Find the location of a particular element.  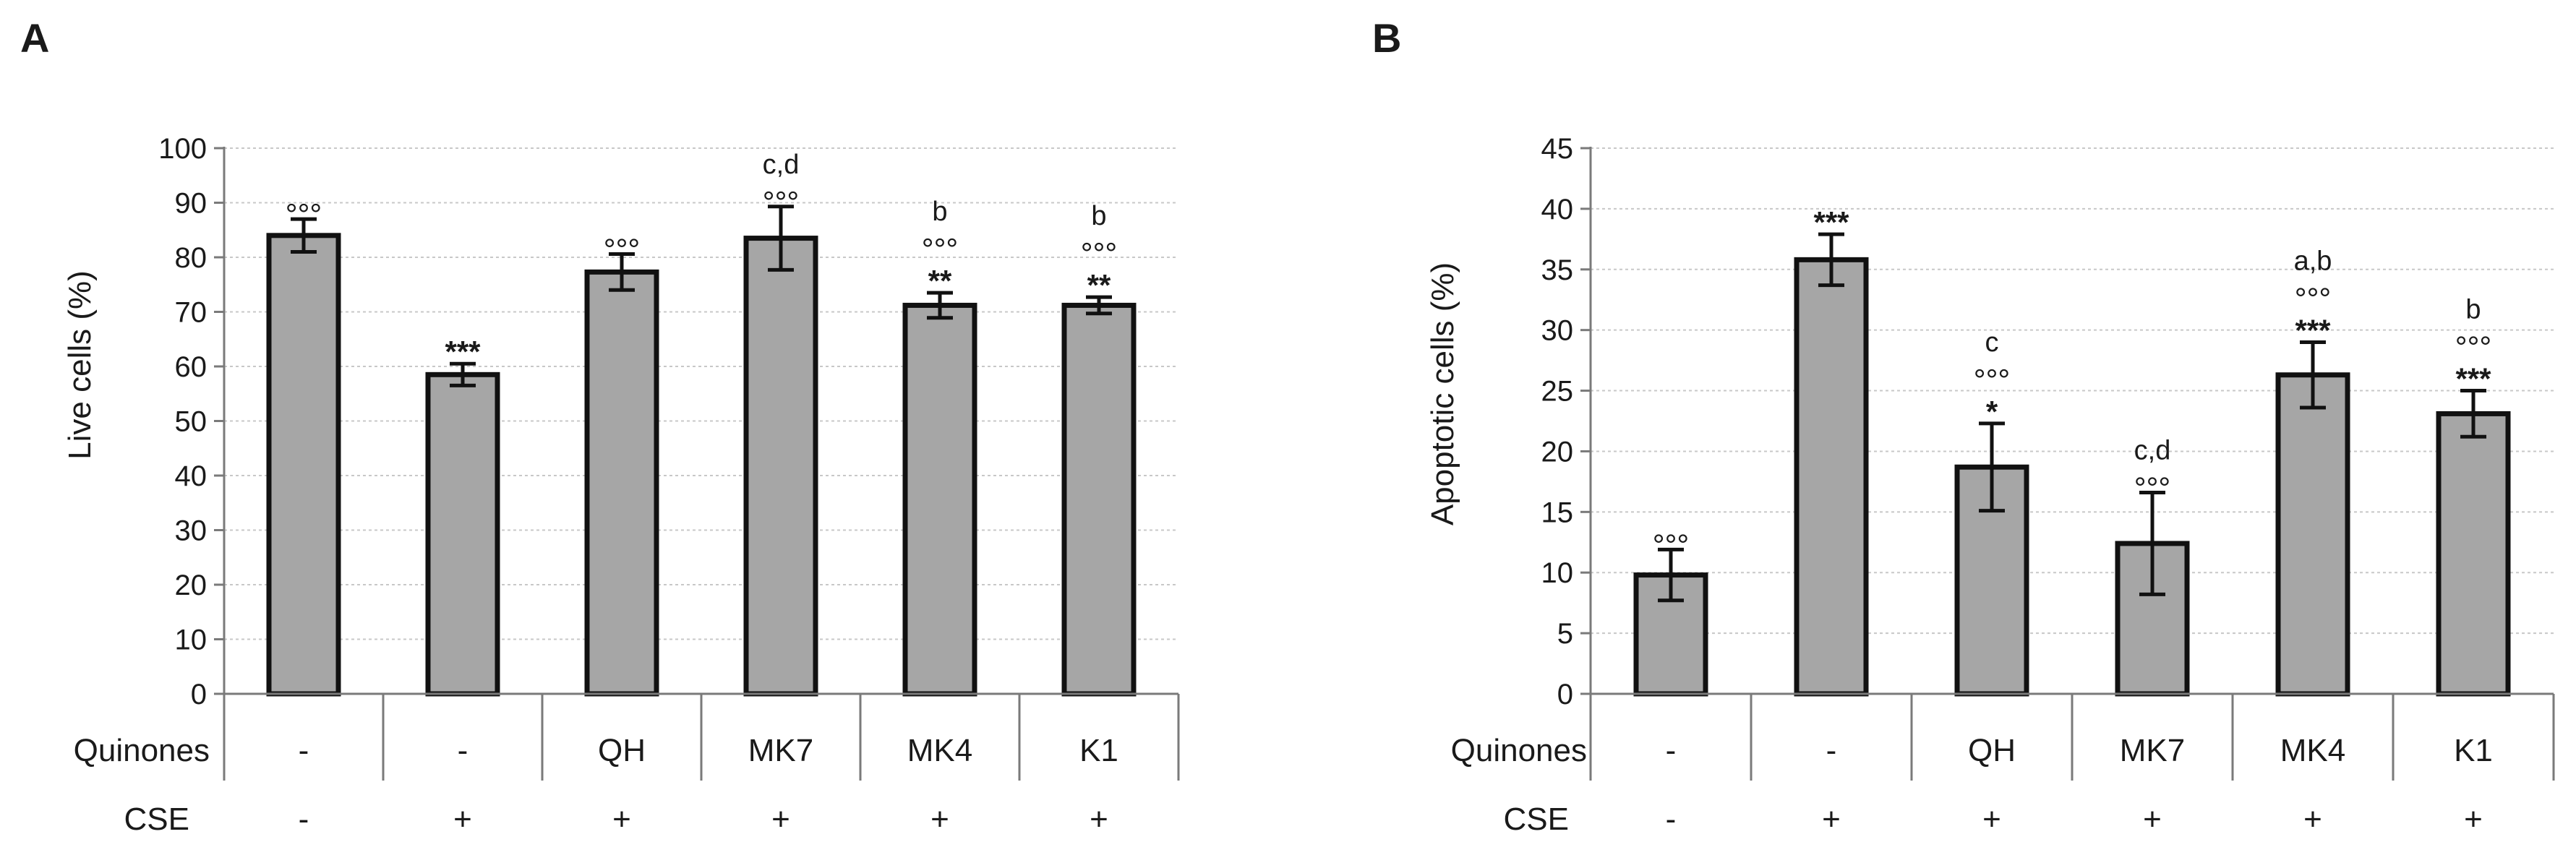

panel-b-quinone-label-1: - is located at coordinates (1671, 750).